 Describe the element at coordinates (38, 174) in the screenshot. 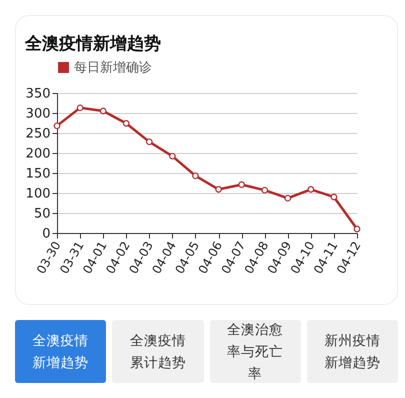

I see `y-tick-label: 150` at that location.